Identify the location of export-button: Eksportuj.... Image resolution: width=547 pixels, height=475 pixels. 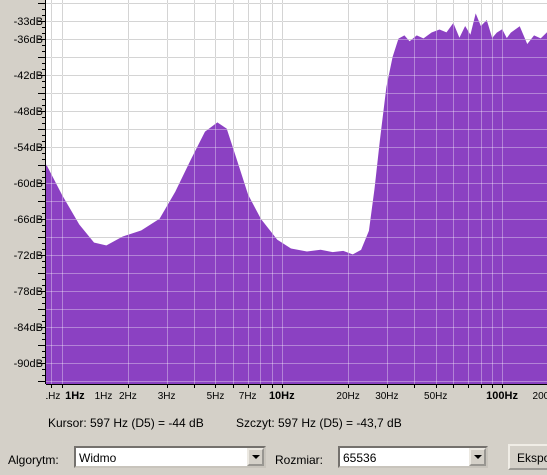
(527, 457).